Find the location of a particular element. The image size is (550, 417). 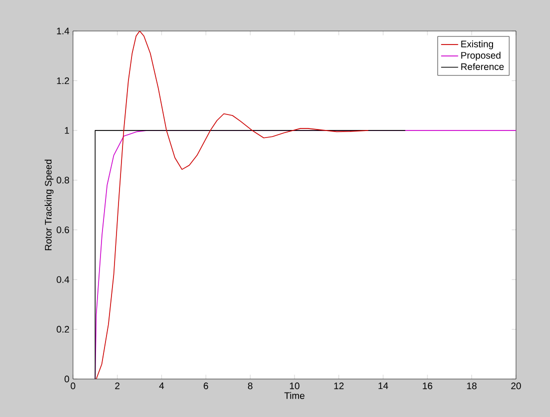

legend-label: Reference is located at coordinates (482, 66).